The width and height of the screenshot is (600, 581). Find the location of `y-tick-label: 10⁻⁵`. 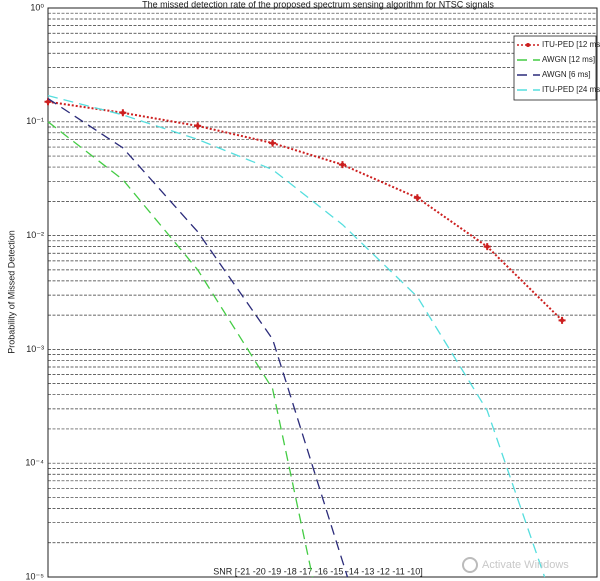

y-tick-label: 10⁻⁵ is located at coordinates (35, 576).